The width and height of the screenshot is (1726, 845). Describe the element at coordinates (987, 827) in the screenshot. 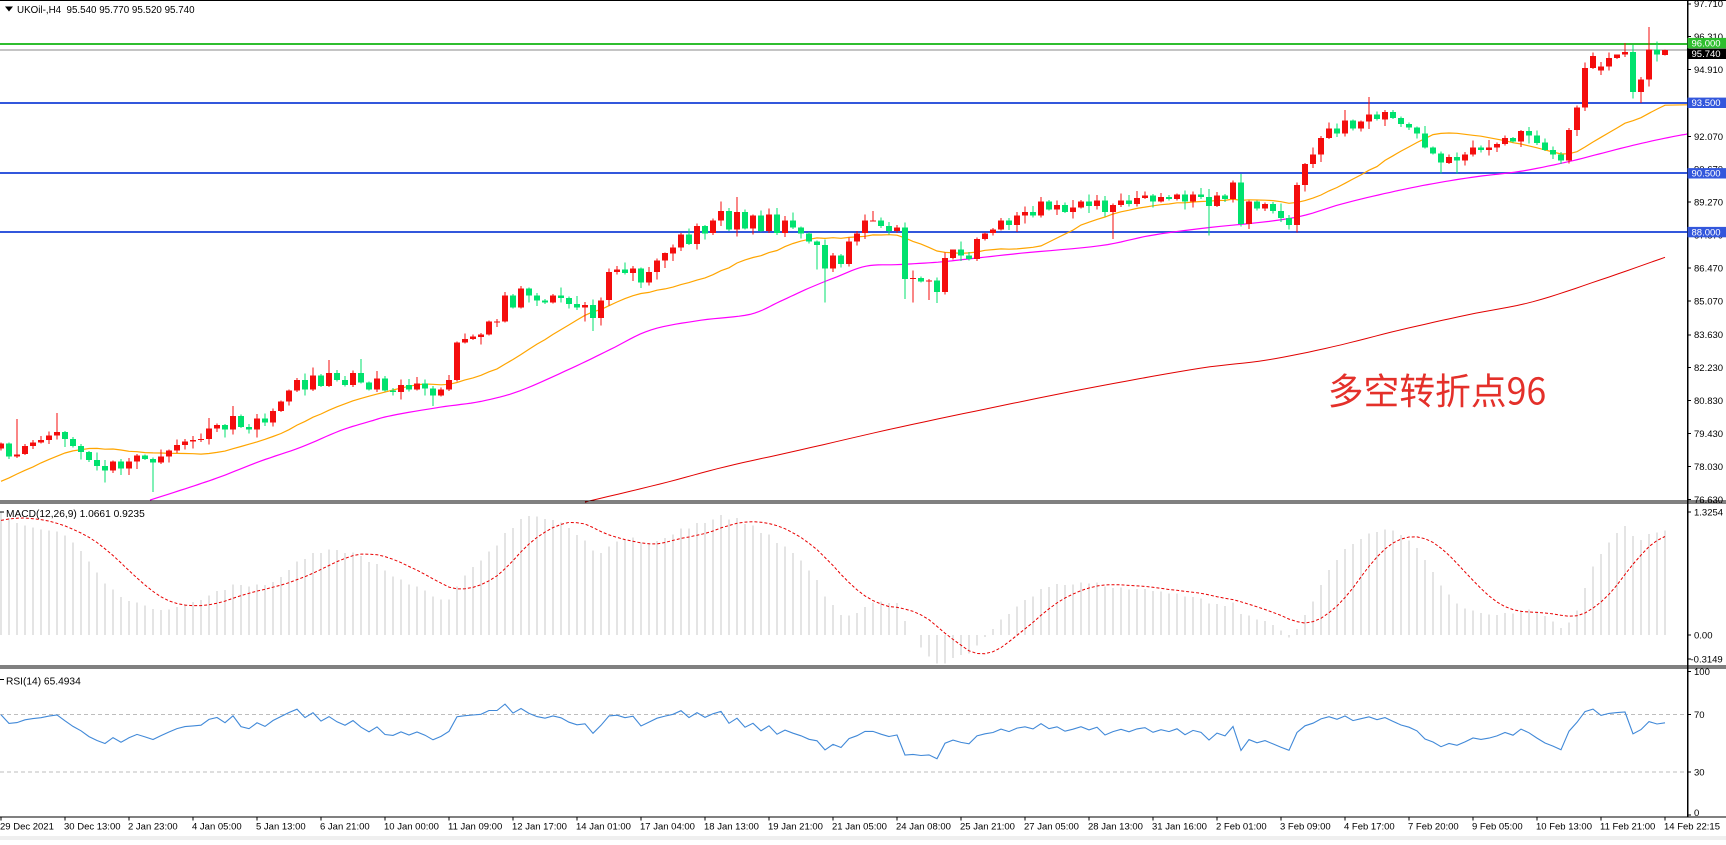

I see `svg-text: 25 Jan 21:00` at that location.